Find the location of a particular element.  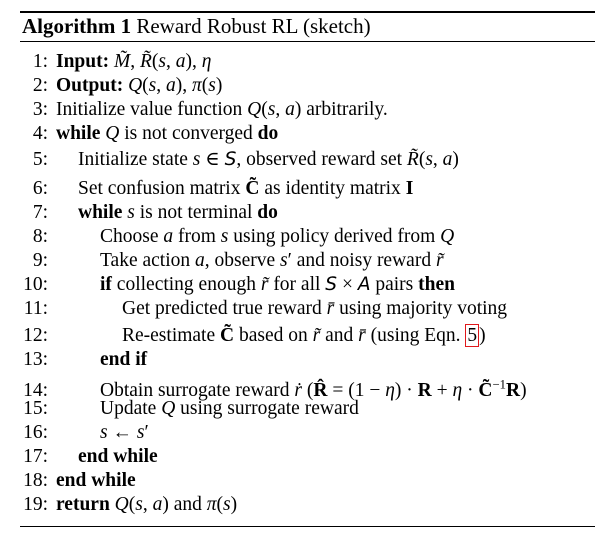

line-number: 17: is located at coordinates (35, 456).